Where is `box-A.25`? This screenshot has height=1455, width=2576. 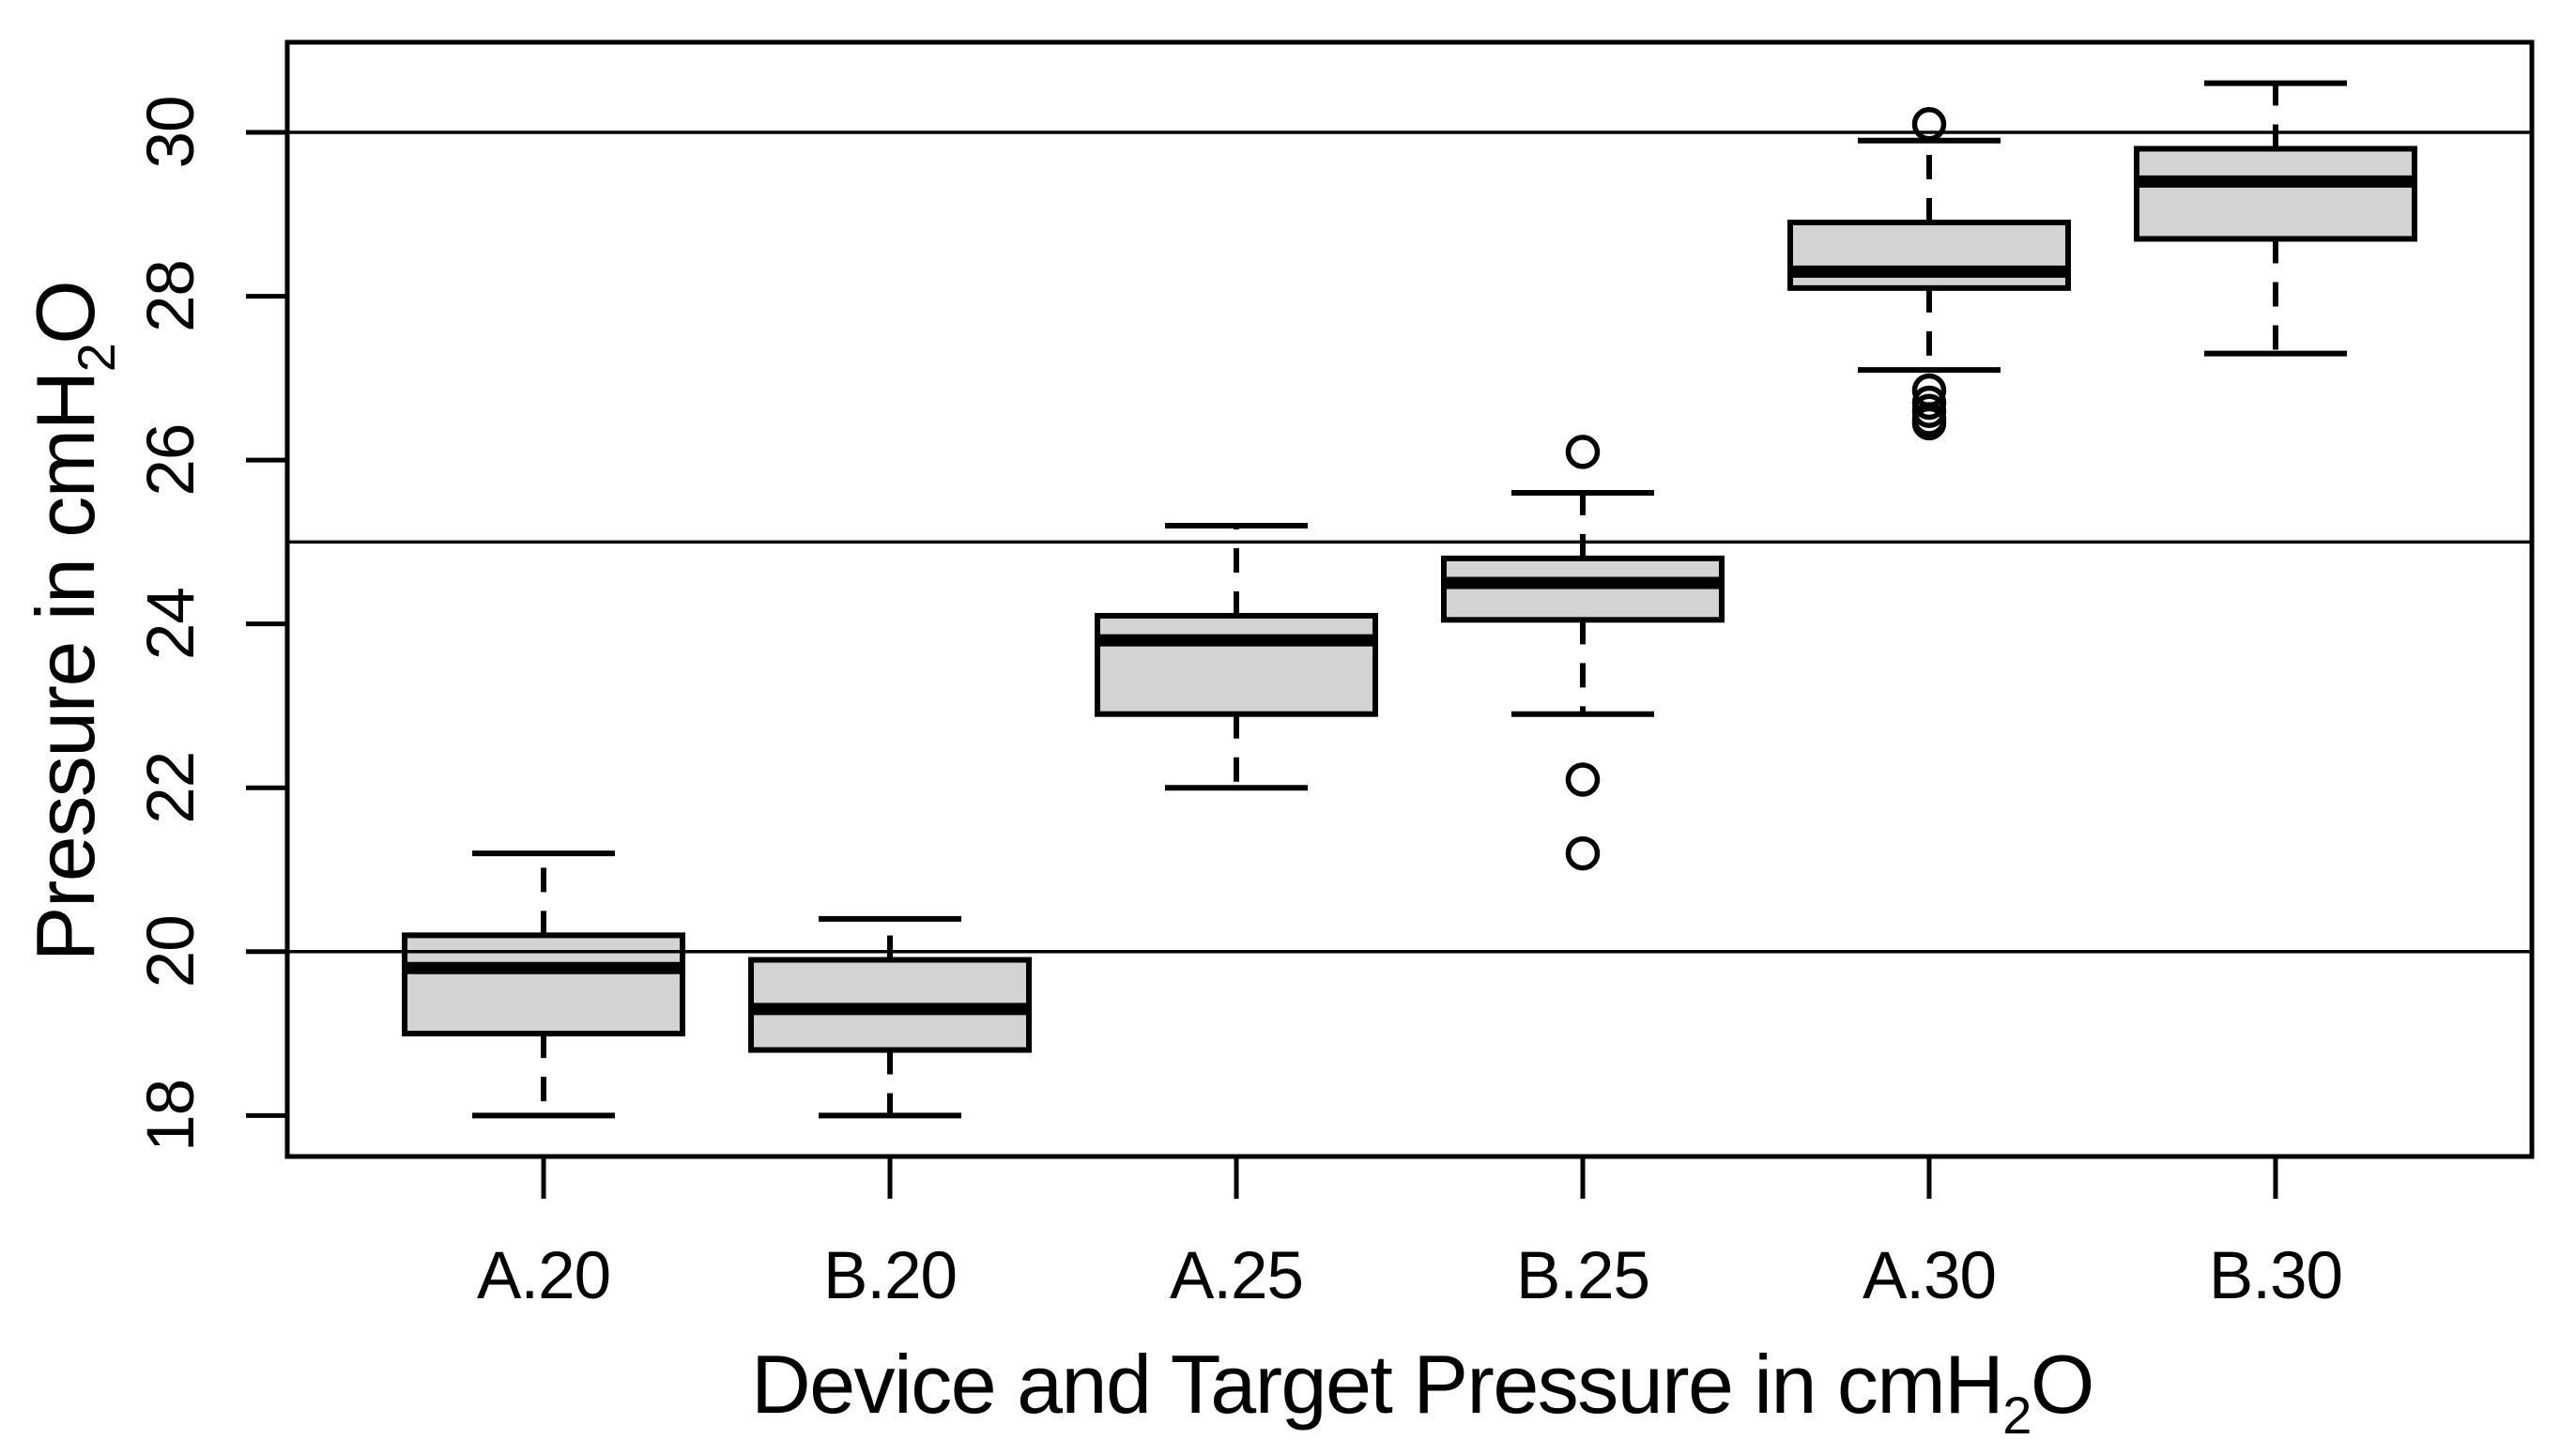
box-A.25 is located at coordinates (1237, 664).